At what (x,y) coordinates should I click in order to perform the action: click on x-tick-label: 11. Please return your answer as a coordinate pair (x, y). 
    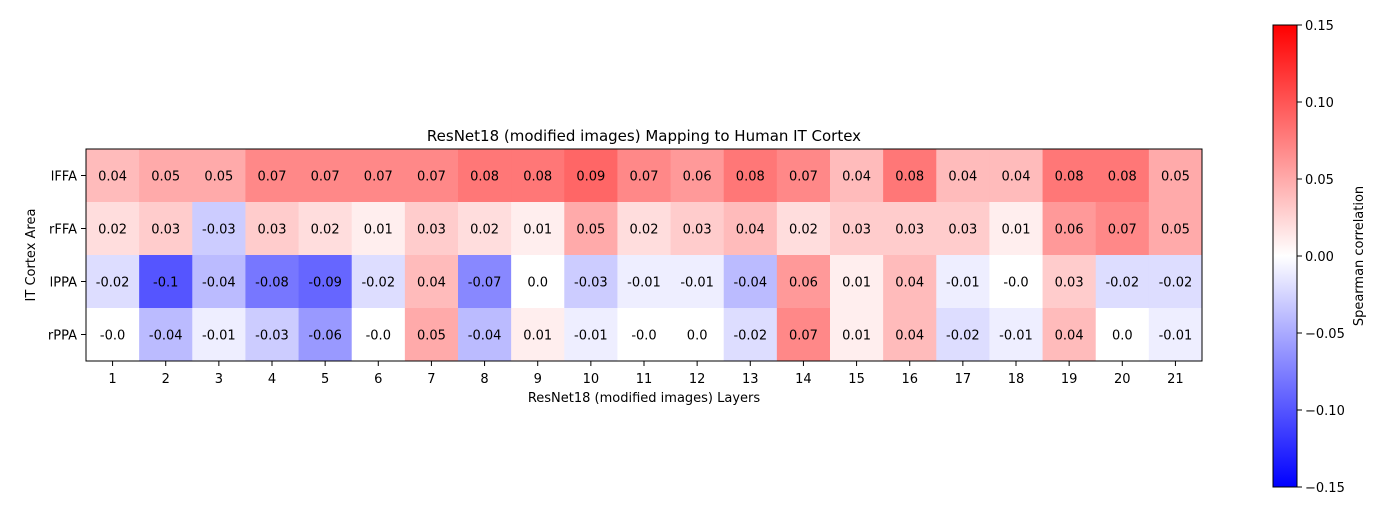
    Looking at the image, I should click on (644, 379).